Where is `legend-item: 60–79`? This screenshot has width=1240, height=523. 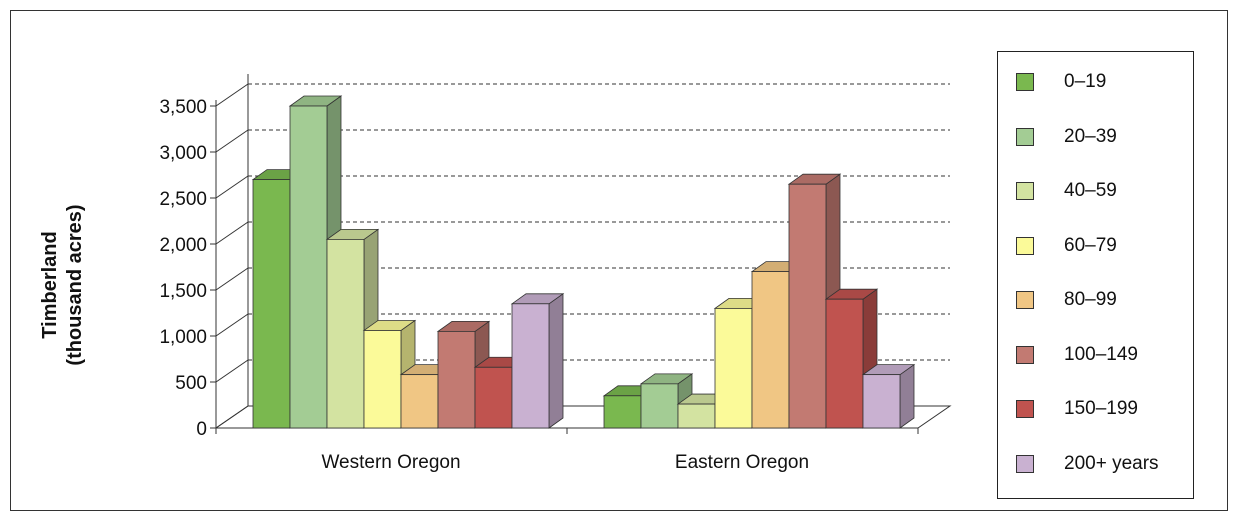
legend-item: 60–79 is located at coordinates (1095, 247).